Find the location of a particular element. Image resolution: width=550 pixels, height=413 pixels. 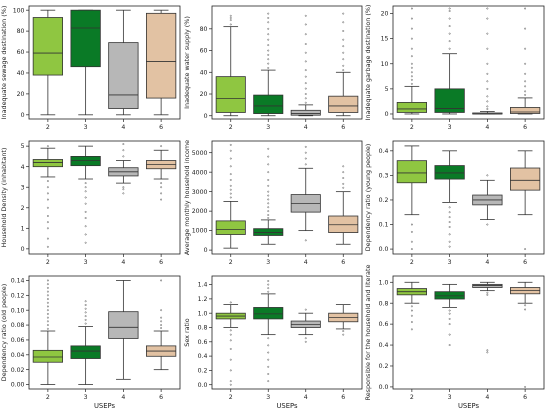

y-tick-label: 1 is located at coordinates (23, 228).